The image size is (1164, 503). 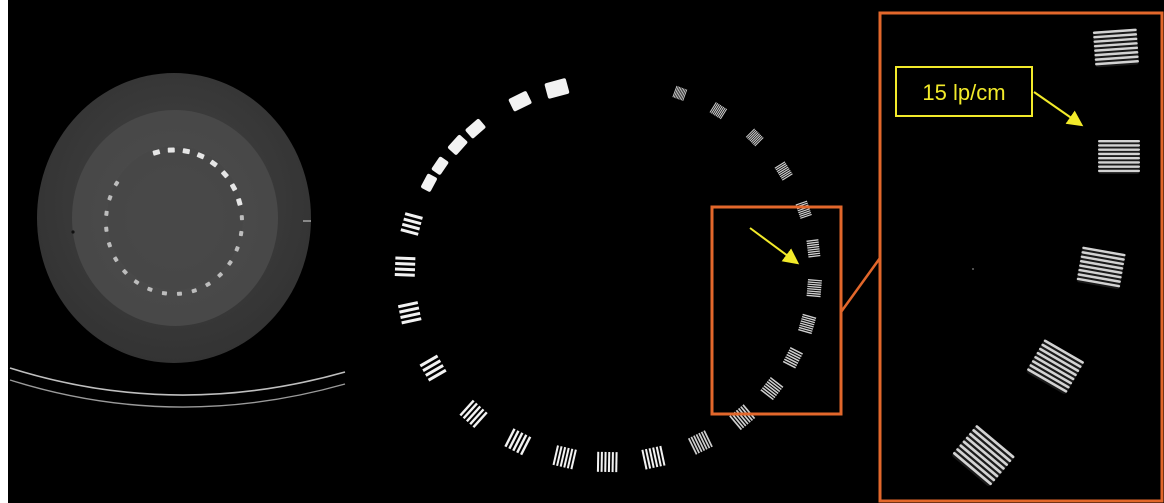 What do you see at coordinates (774, 246) in the screenshot?
I see `annotation-arrow-small` at bounding box center [774, 246].